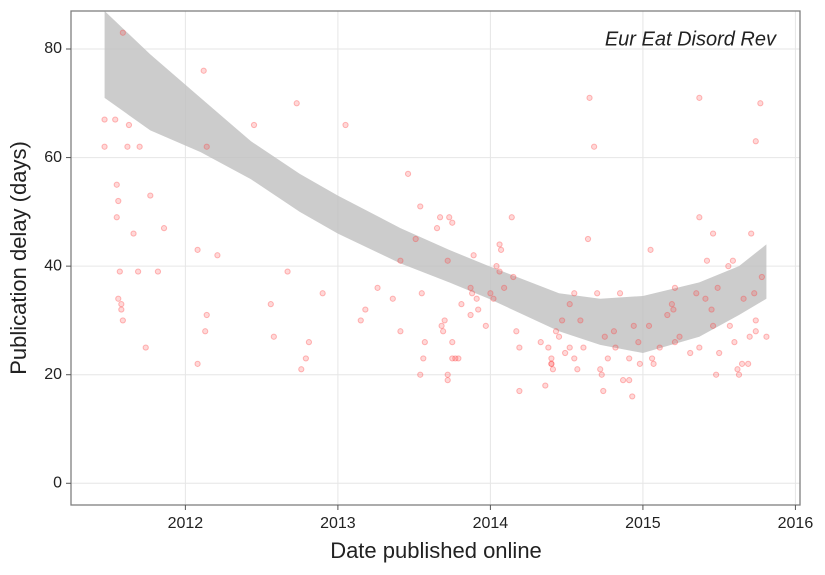 This screenshot has width=825, height=575. Describe the element at coordinates (643, 523) in the screenshot. I see `x-tick-label: 2015` at that location.